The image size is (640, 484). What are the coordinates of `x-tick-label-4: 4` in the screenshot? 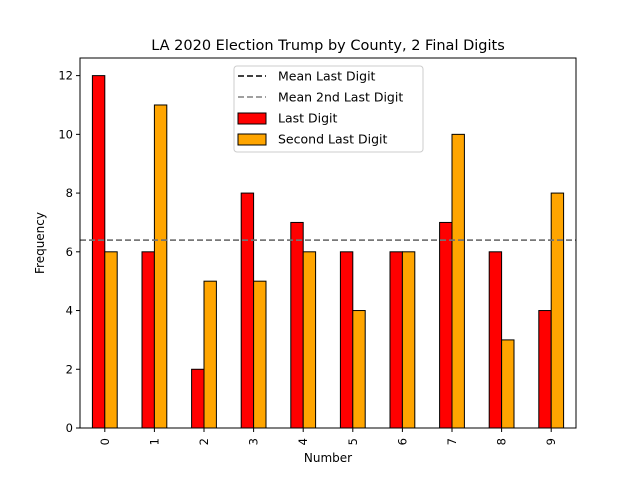 It's located at (303, 441).